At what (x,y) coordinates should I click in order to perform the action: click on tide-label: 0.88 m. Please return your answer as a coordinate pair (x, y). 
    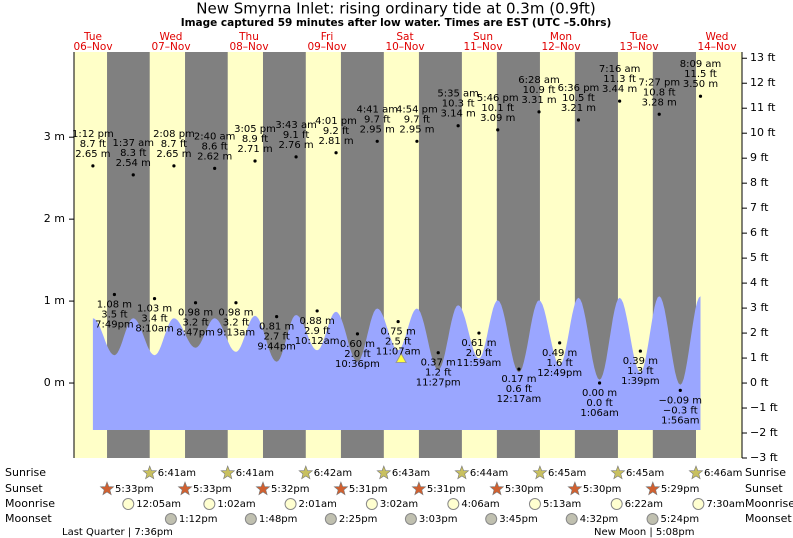
    Looking at the image, I should click on (317, 321).